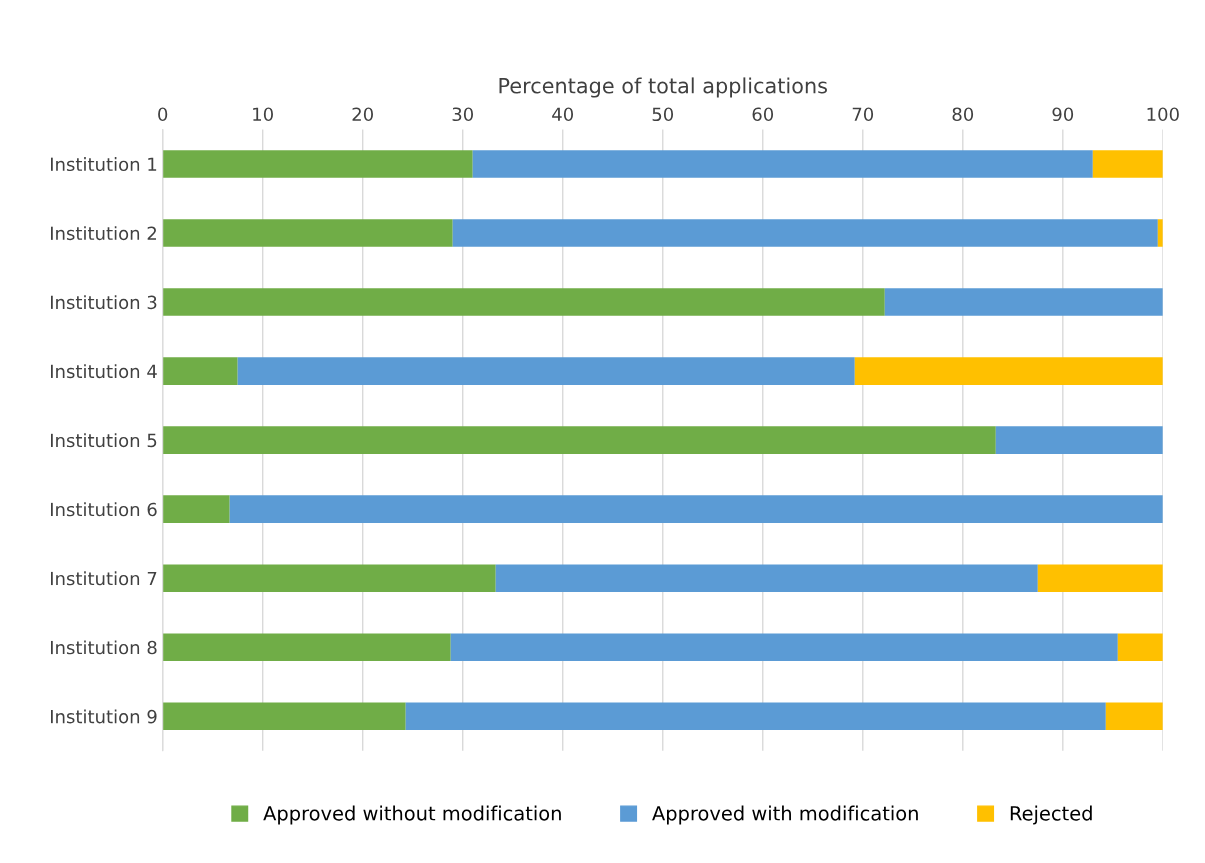 This screenshot has height=863, width=1205. I want to click on legend-label: Approved without modification, so click(412, 815).